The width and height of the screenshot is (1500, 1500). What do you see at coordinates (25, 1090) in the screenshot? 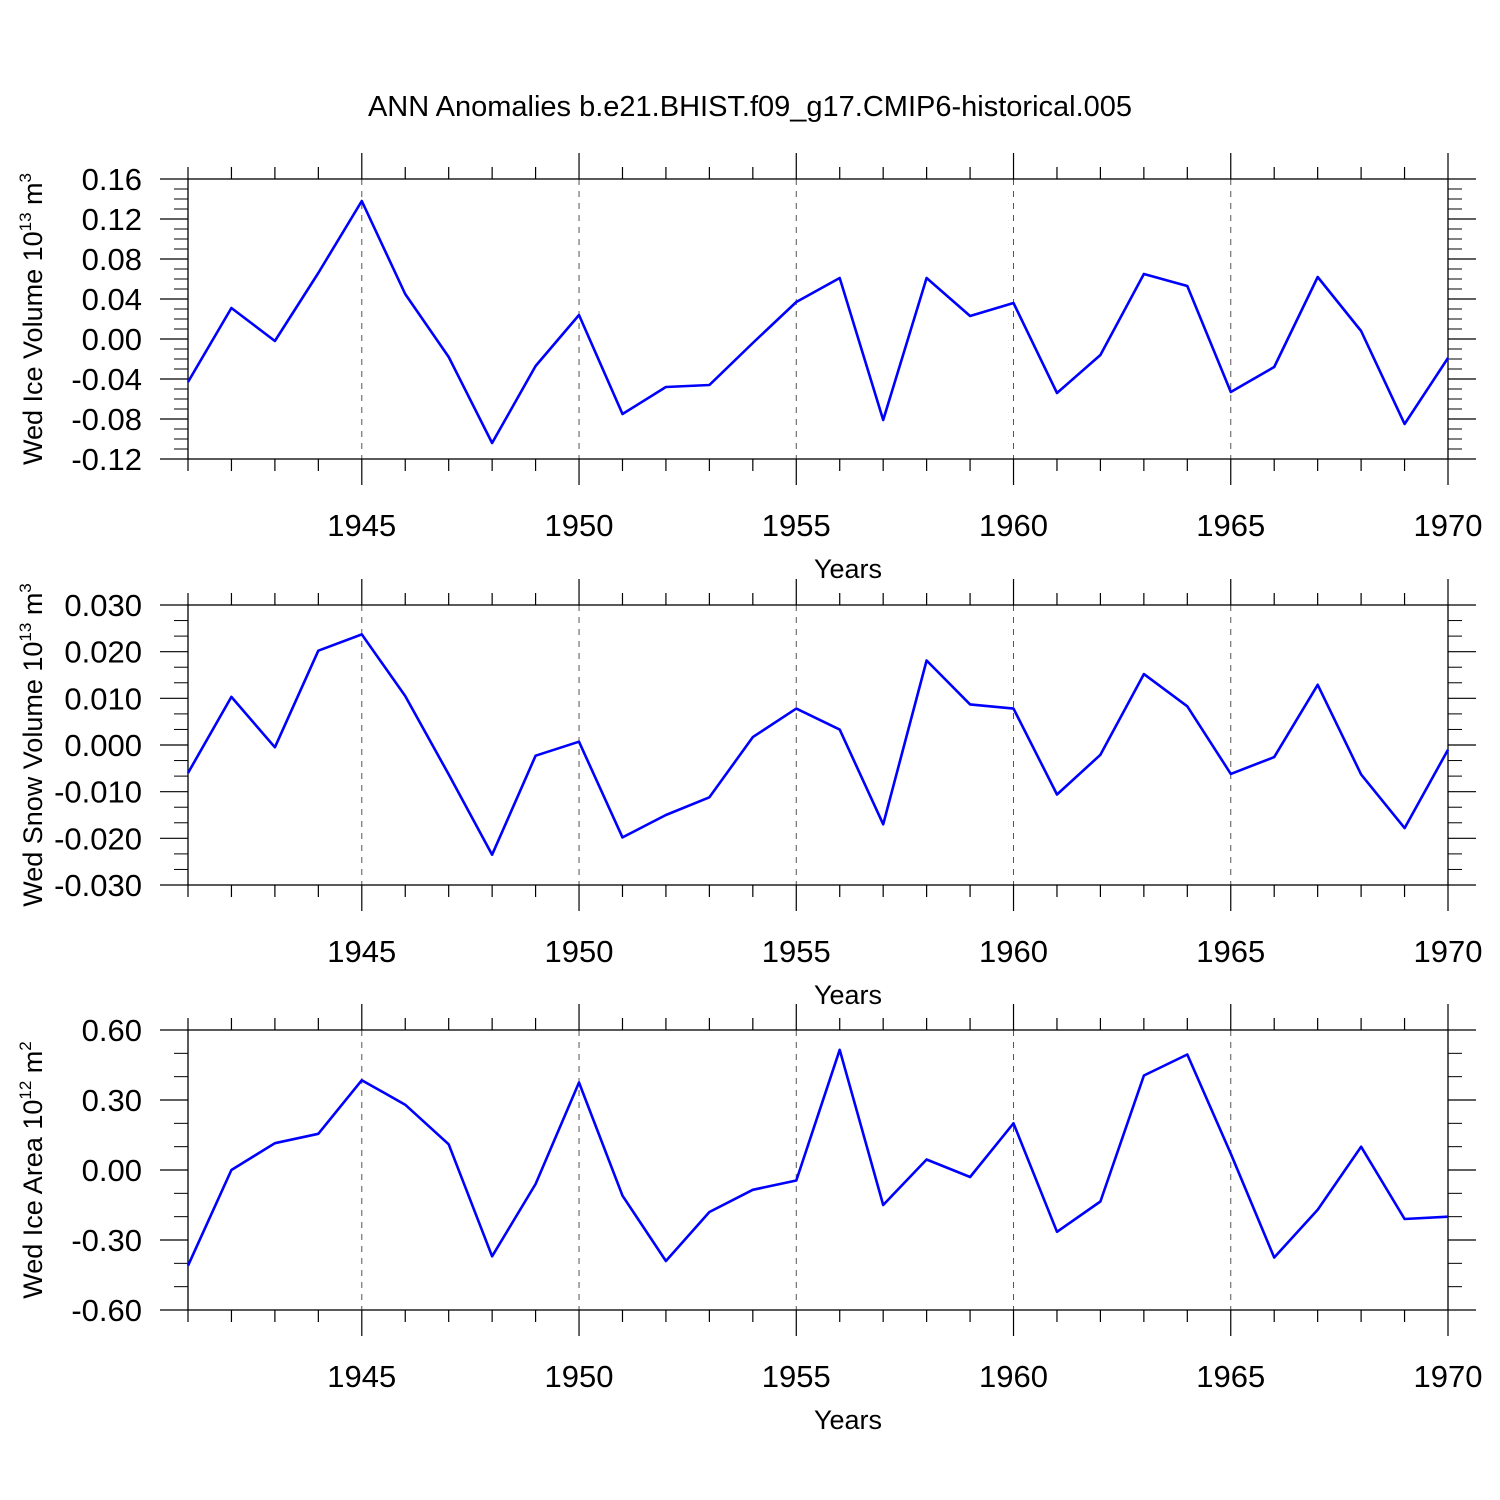
I see `y-axis-label-exponent: 12` at bounding box center [25, 1090].